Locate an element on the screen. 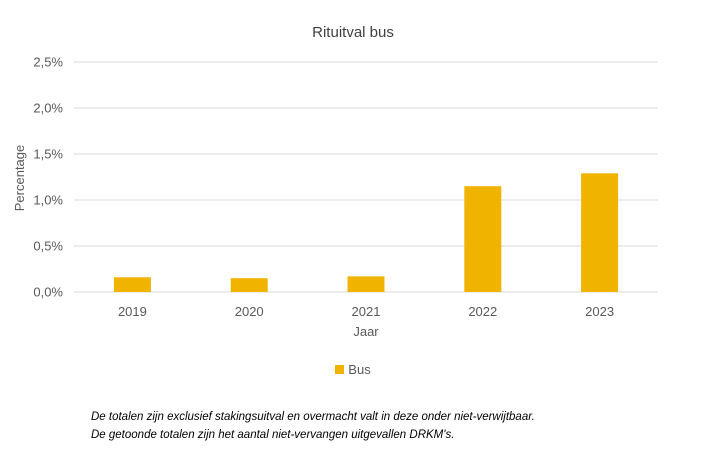  y-tick-label: 1,5% is located at coordinates (48, 154).